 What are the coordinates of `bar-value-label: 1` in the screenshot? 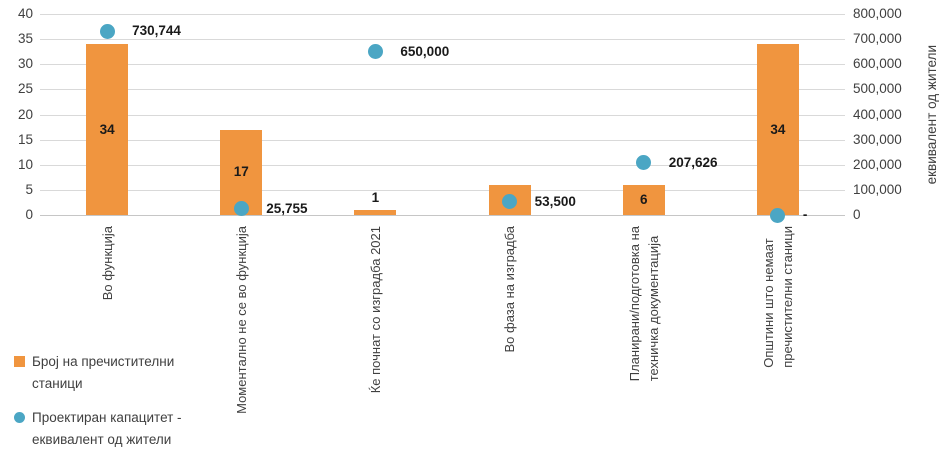 It's located at (375, 197).